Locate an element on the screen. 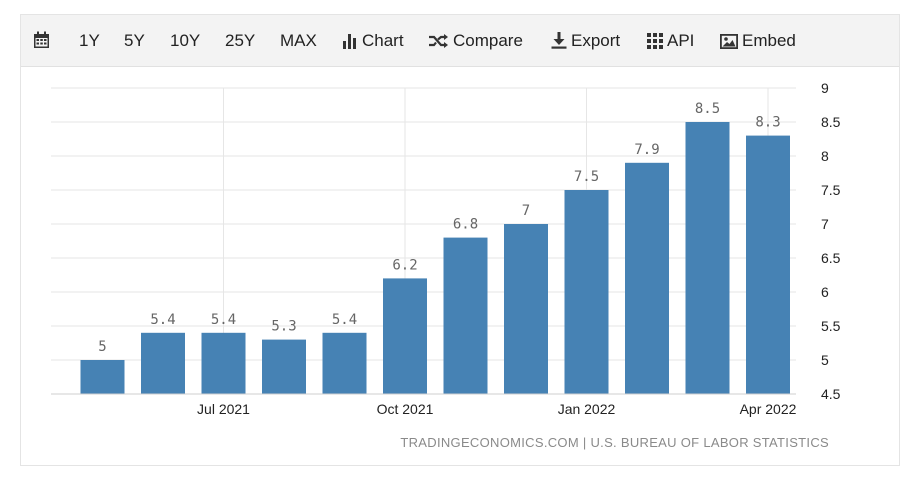  calendar-icon is located at coordinates (41, 39).